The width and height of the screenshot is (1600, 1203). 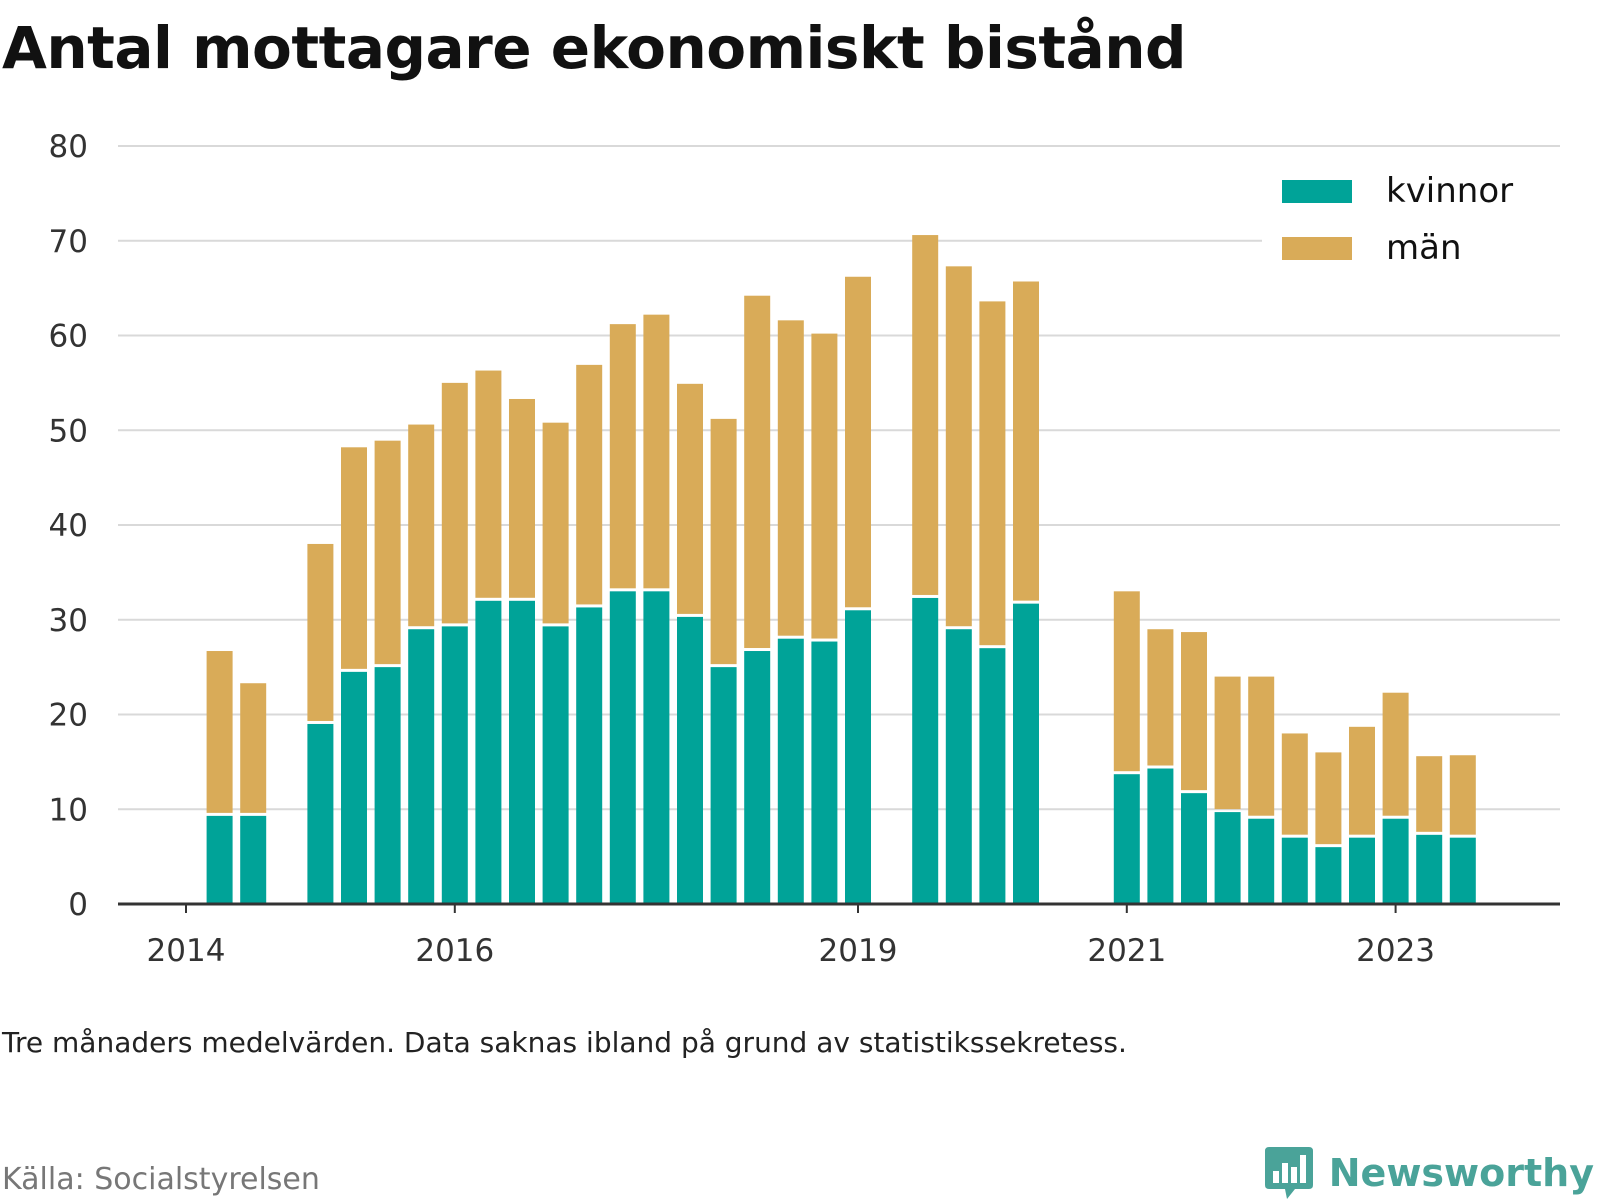 What do you see at coordinates (68, 242) in the screenshot?
I see `y-tick-label: 70` at bounding box center [68, 242].